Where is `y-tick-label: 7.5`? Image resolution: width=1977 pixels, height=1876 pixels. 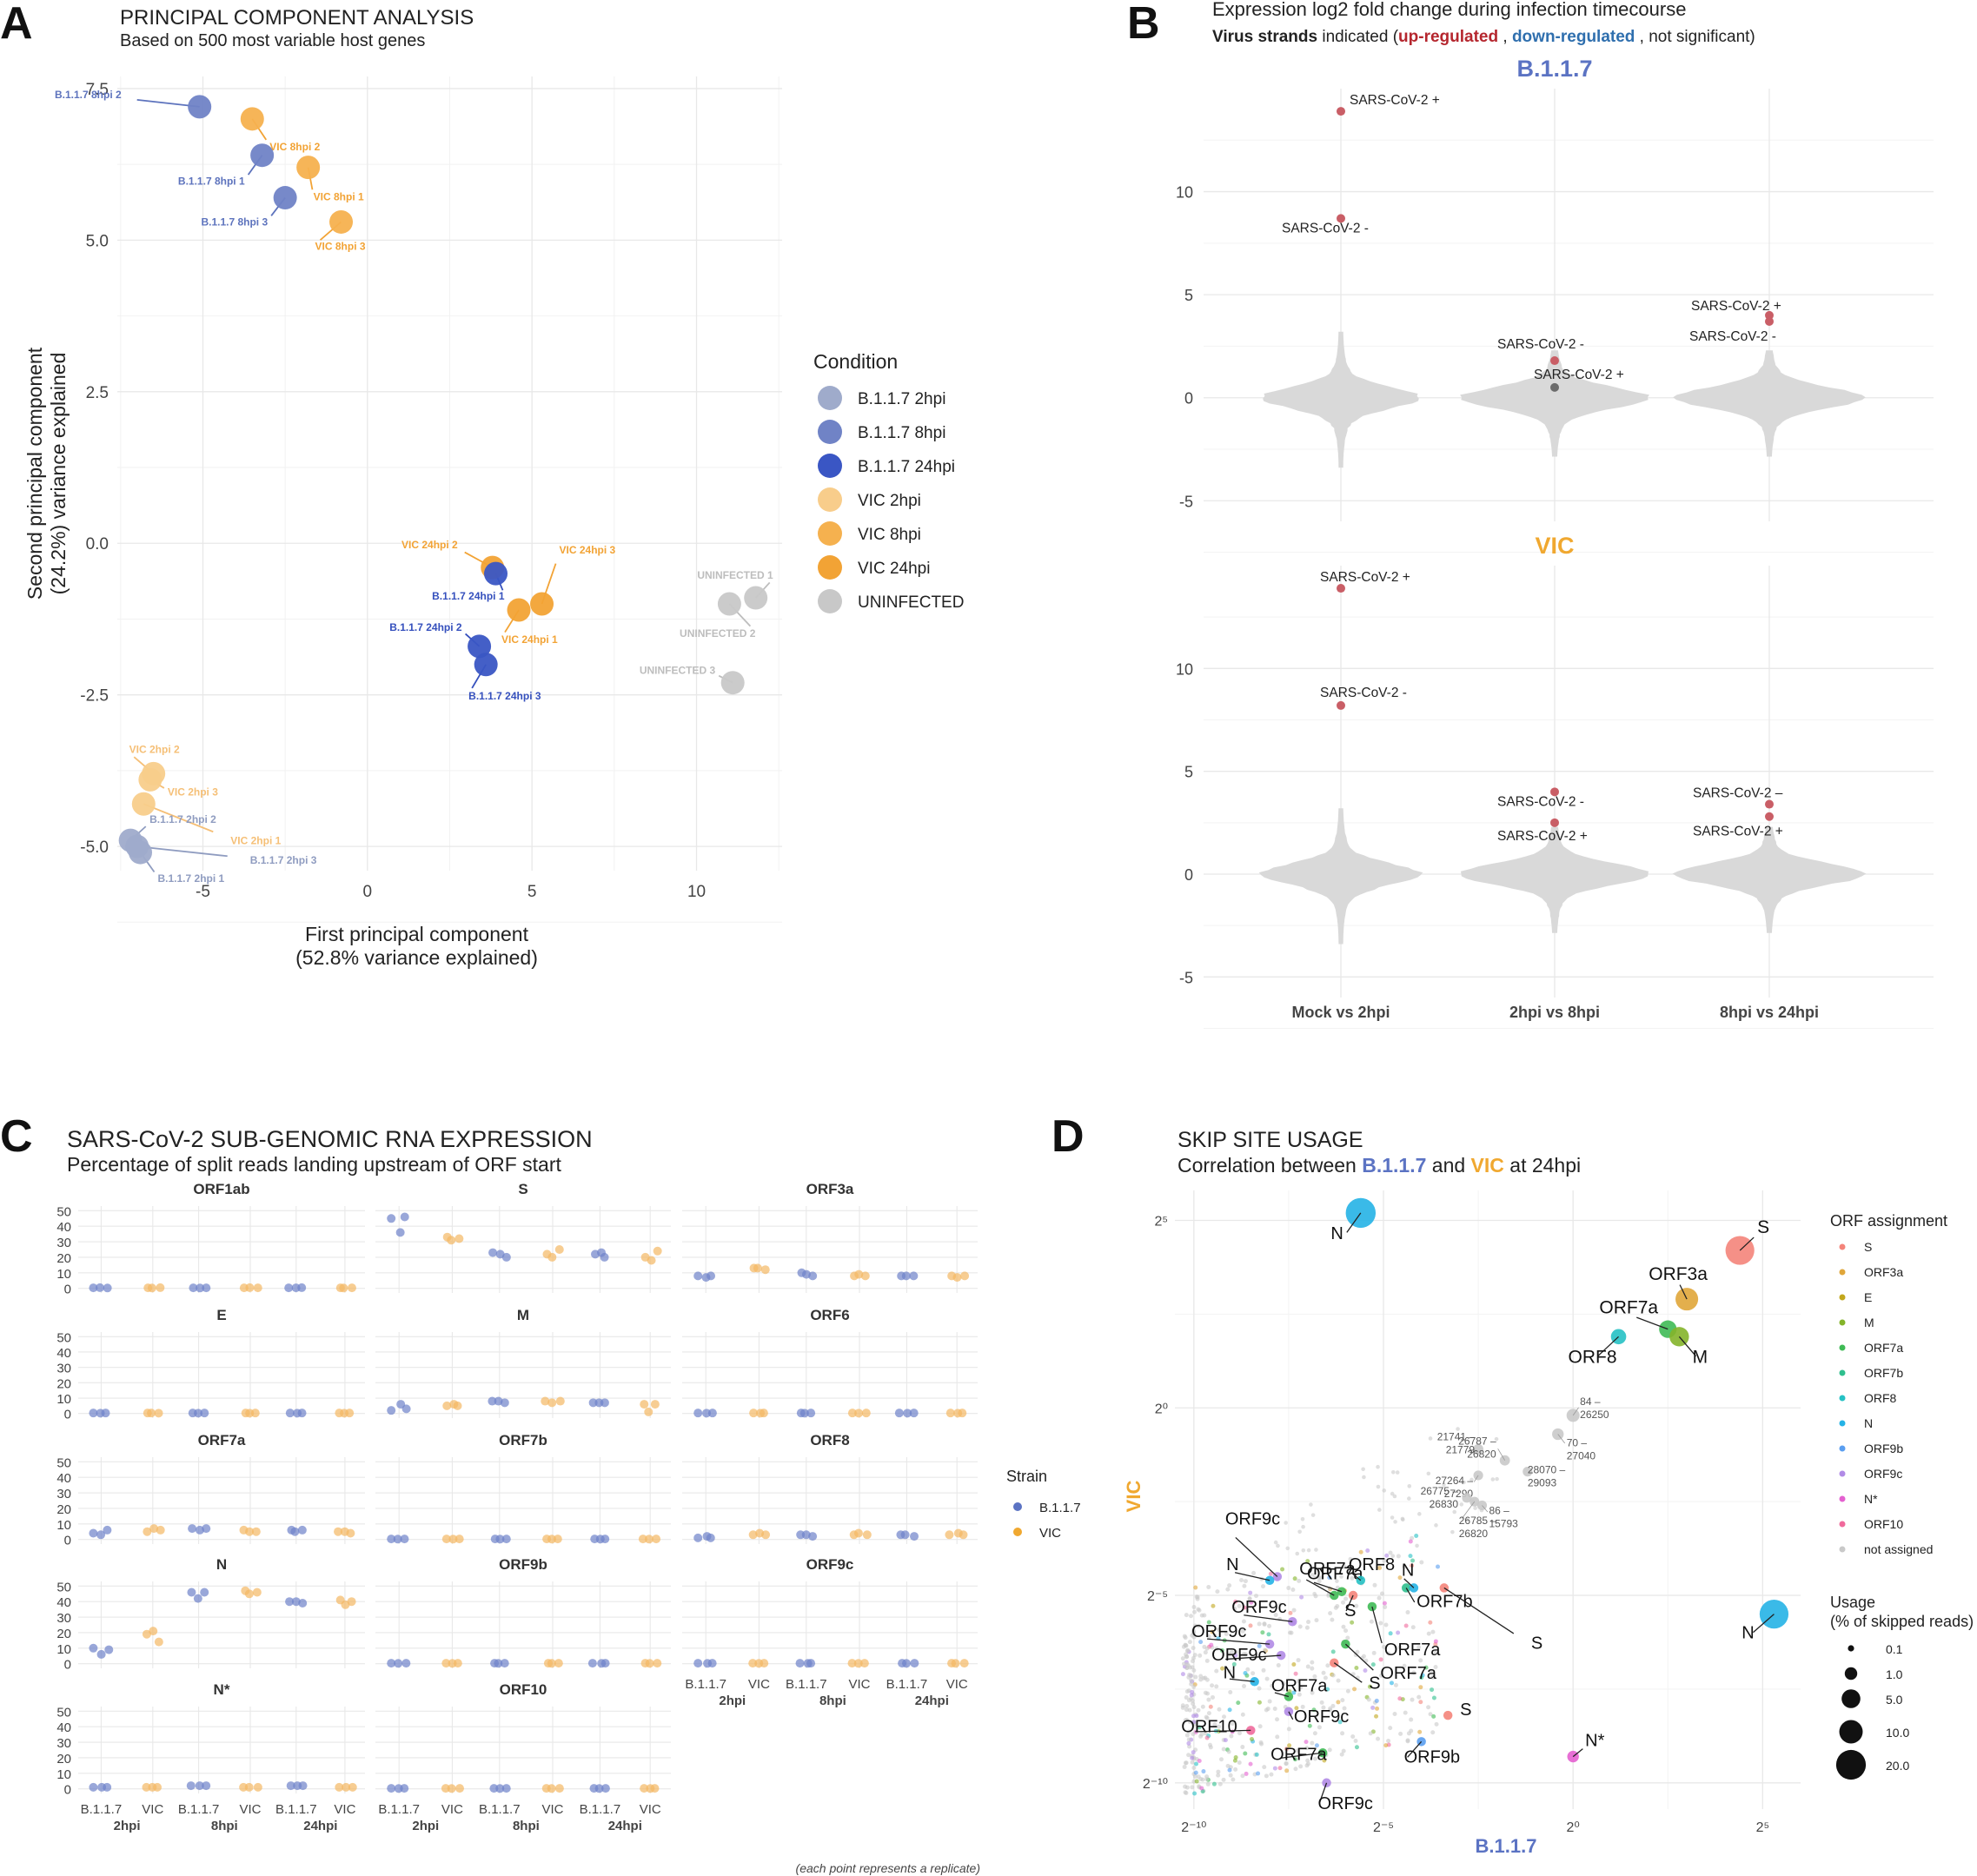 y-tick-label: 7.5 is located at coordinates (97, 90).